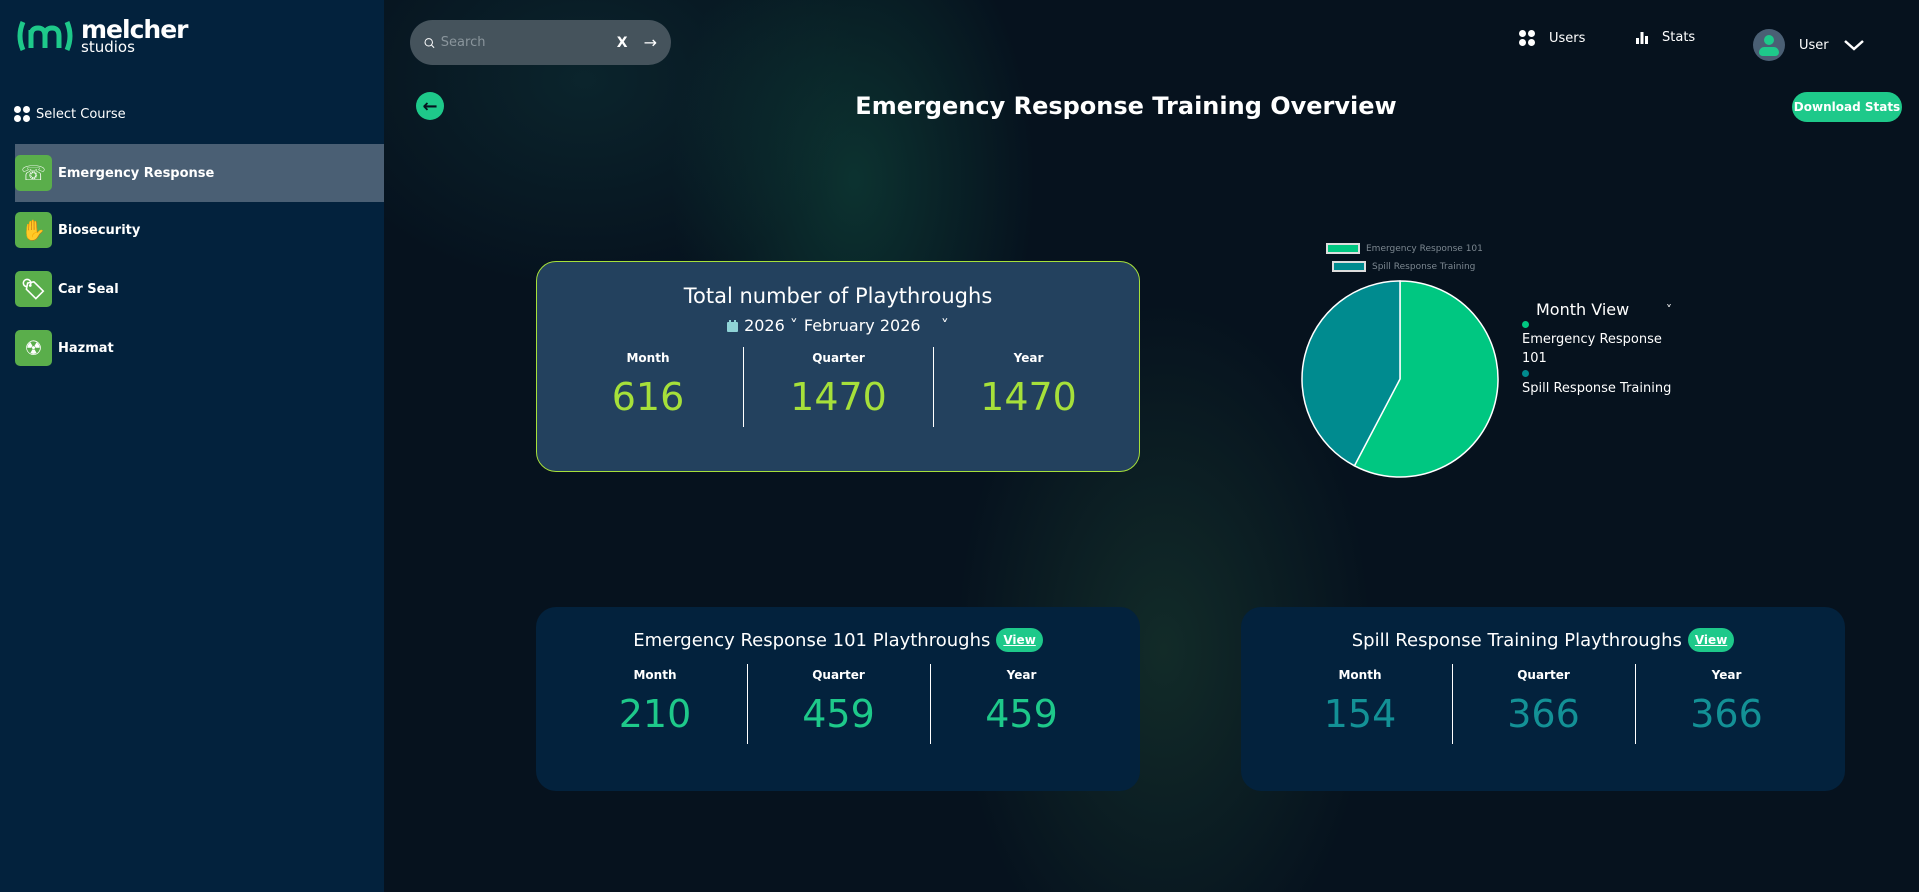 The width and height of the screenshot is (1919, 892). I want to click on nav-stats-label: Stats, so click(1679, 37).